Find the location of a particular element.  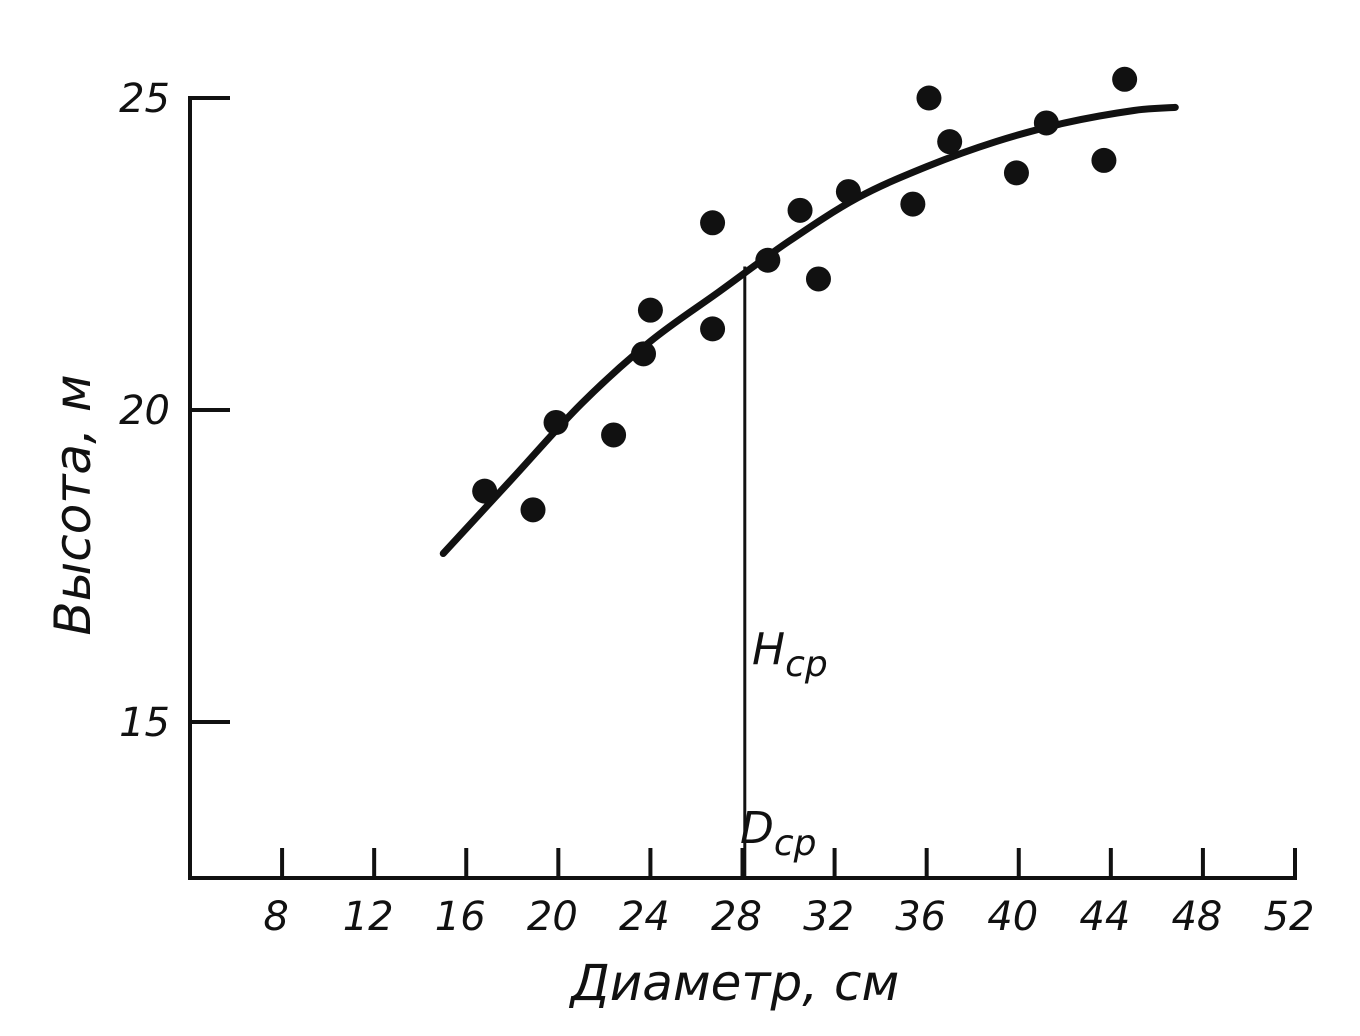

y-tick-label: 15 is located at coordinates (144, 723).